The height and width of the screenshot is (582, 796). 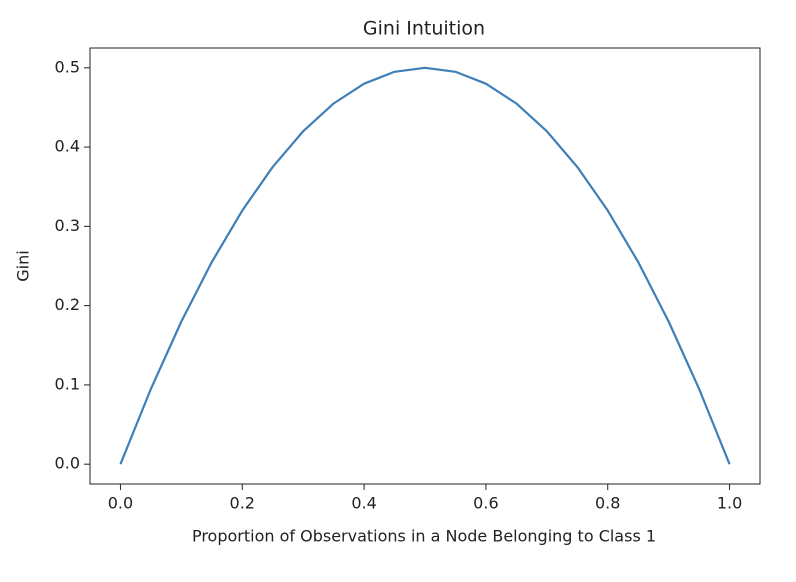 What do you see at coordinates (67, 304) in the screenshot?
I see `y-tick-label: 0.2` at bounding box center [67, 304].